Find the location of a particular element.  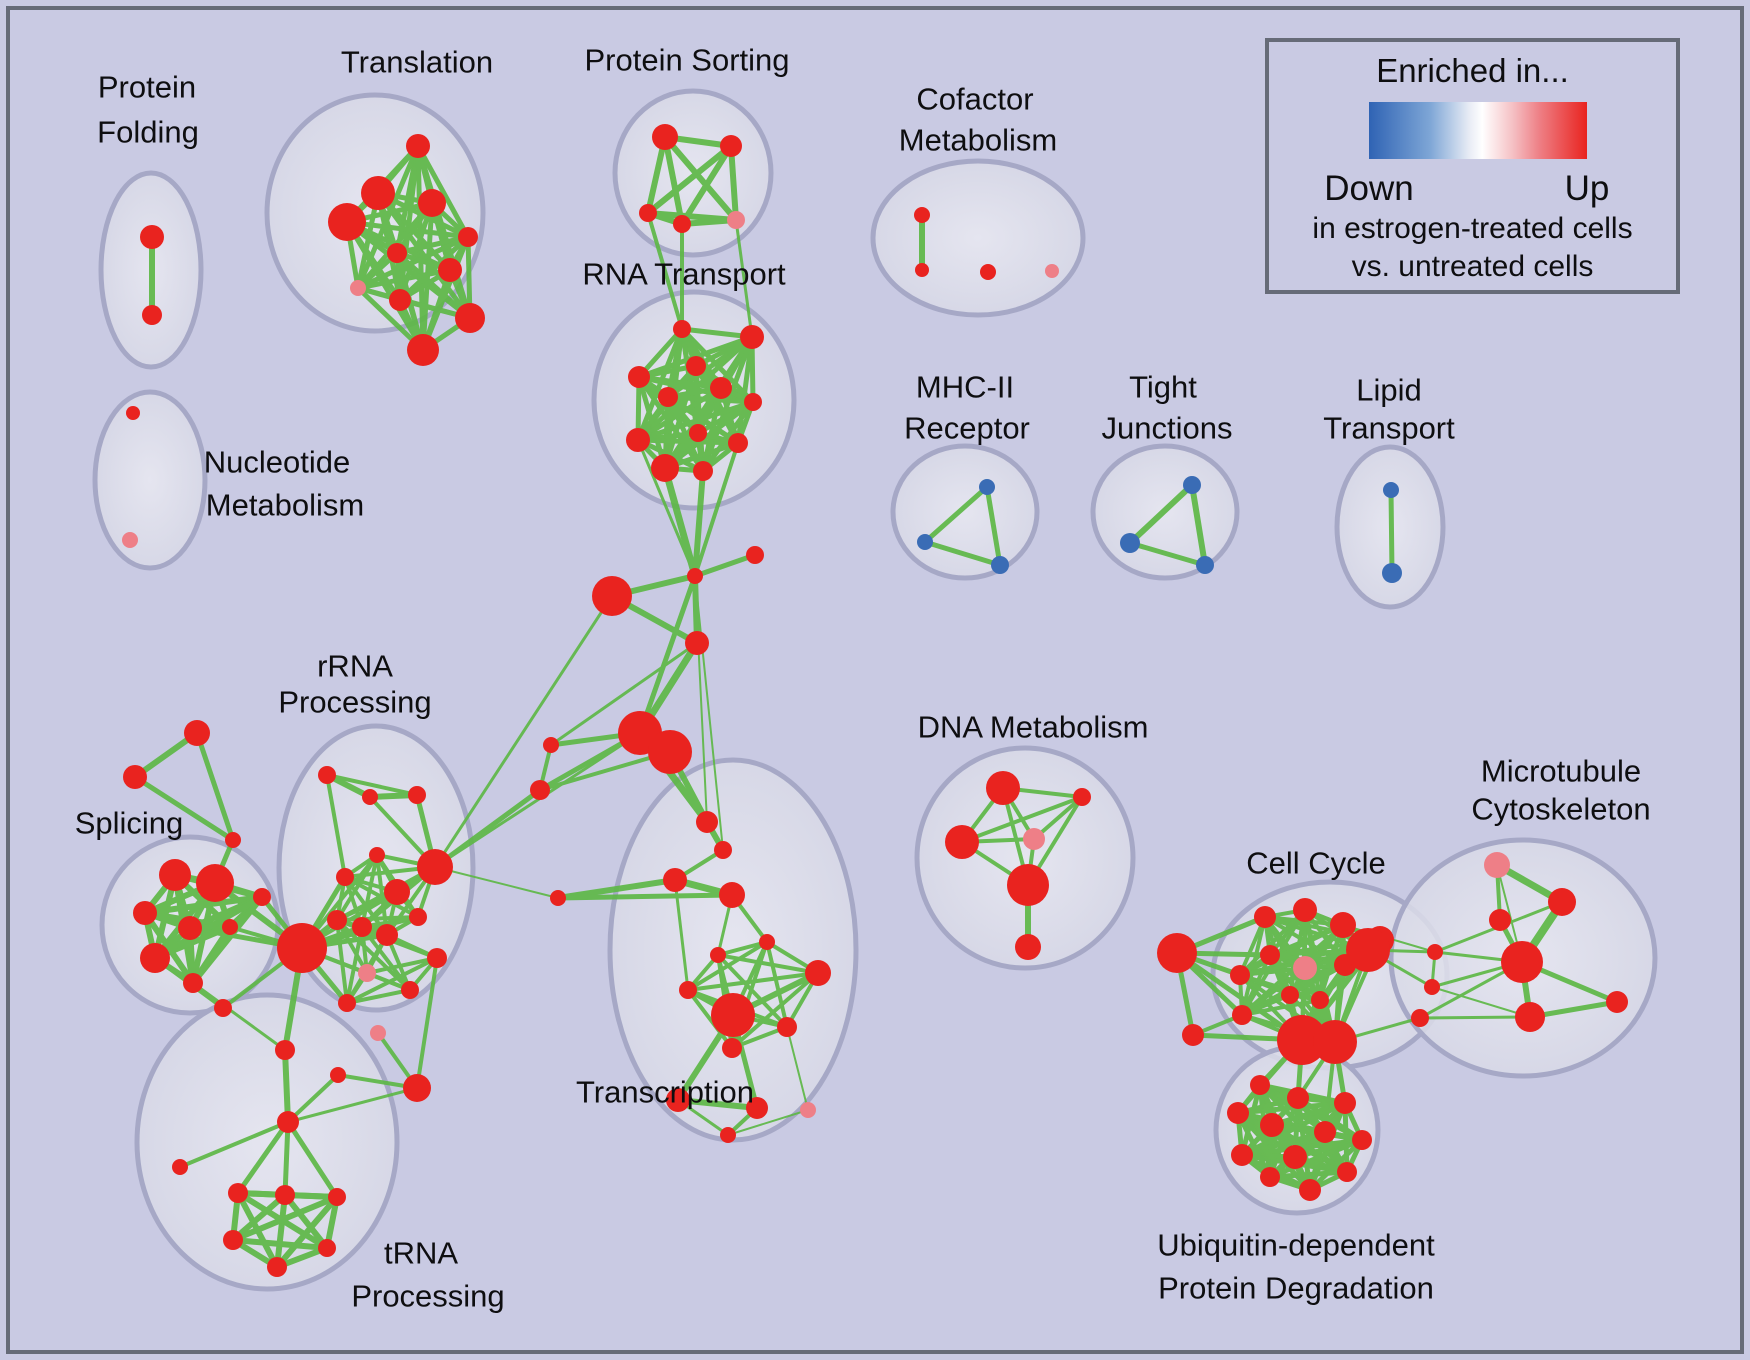

cluster-label-rrna-processing: rRNA is located at coordinates (355, 666).